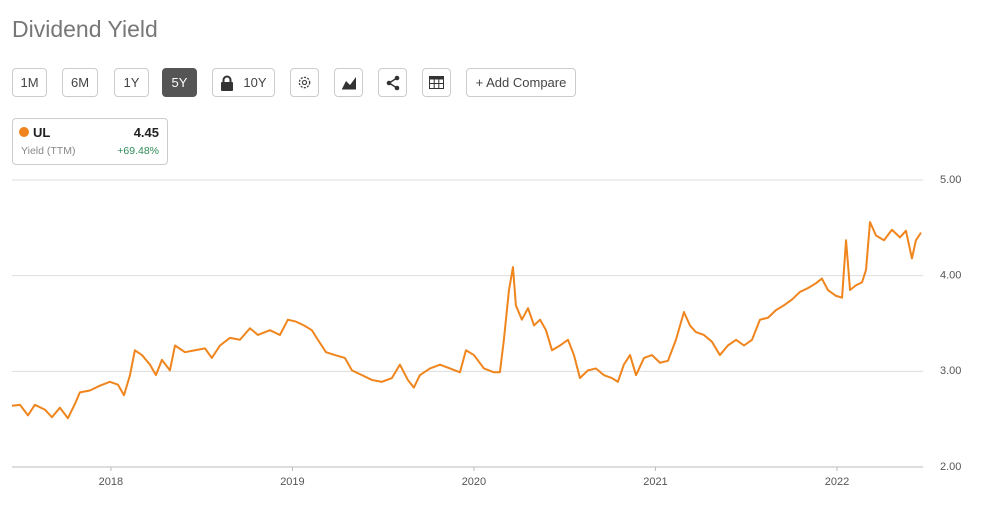 The image size is (1000, 506). I want to click on add-compare-button: + Add Compare, so click(521, 82).